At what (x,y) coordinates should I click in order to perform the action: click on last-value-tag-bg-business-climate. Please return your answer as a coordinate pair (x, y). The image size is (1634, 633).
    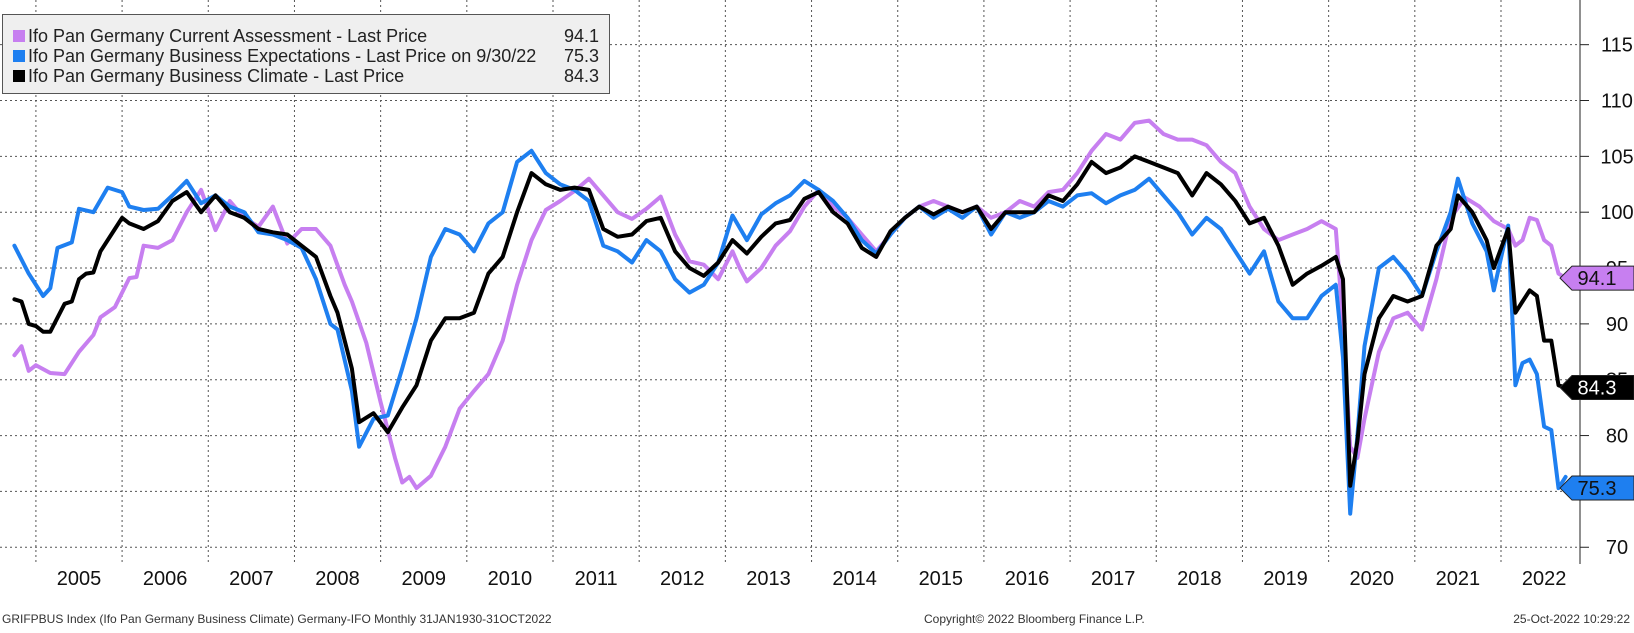
    Looking at the image, I should click on (1596, 388).